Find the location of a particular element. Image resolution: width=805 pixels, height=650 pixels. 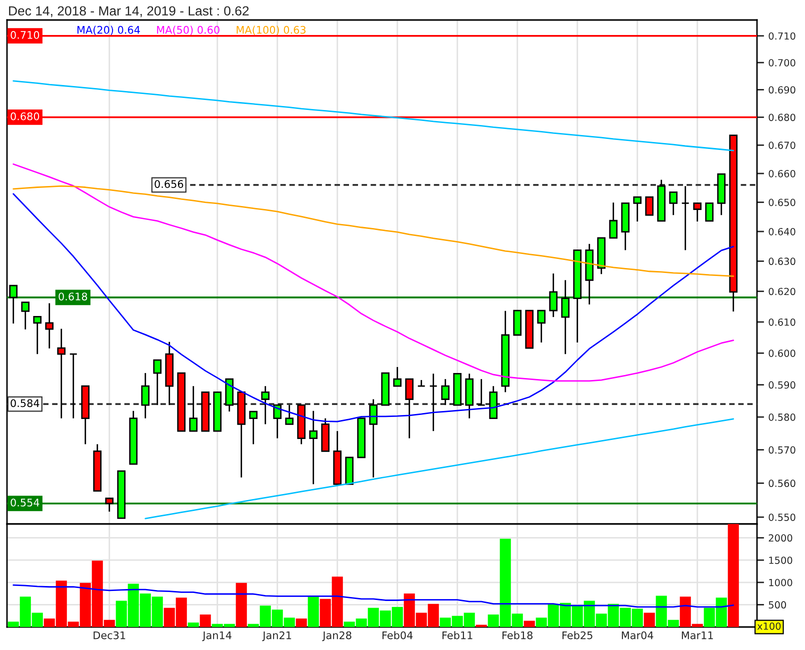

x-tick-label: Feb04 is located at coordinates (397, 635).